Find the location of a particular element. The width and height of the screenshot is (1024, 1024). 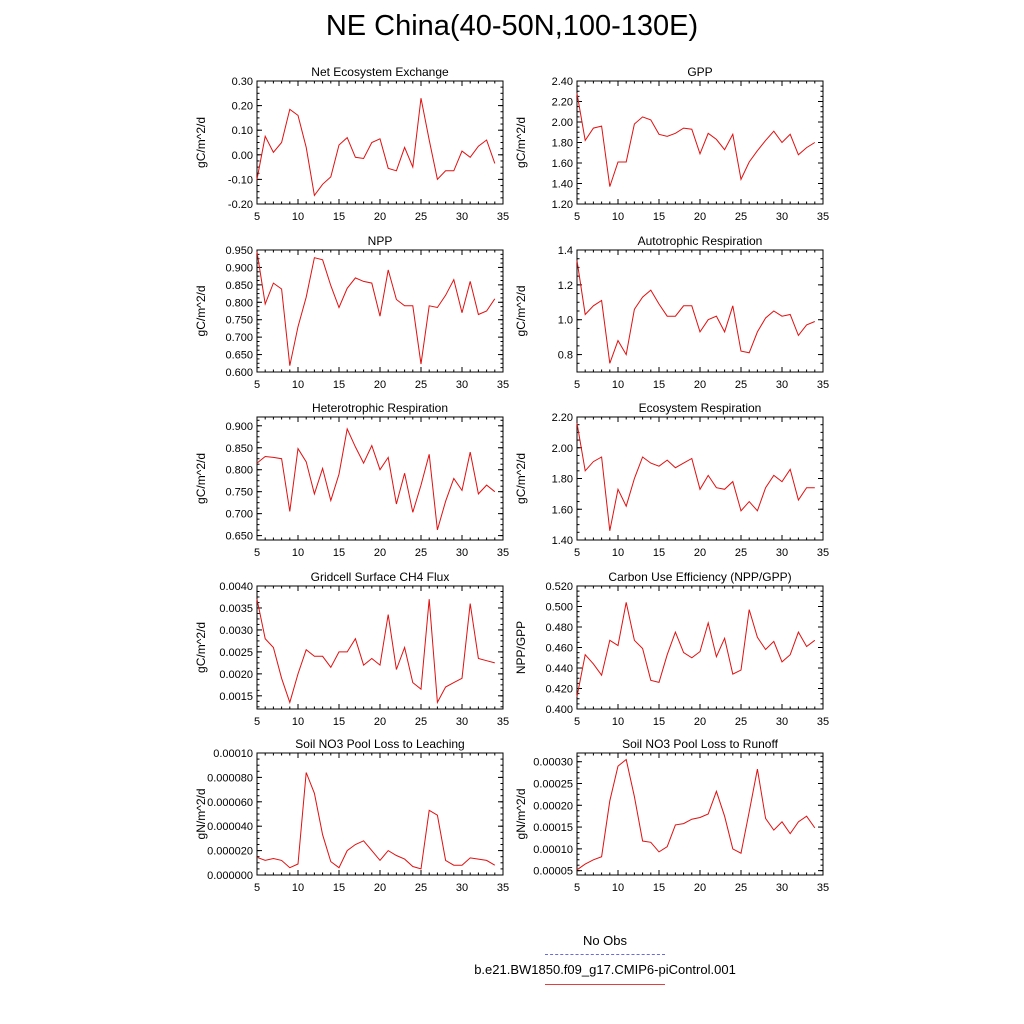

y-tick-label: 0.520 is located at coordinates (559, 587).